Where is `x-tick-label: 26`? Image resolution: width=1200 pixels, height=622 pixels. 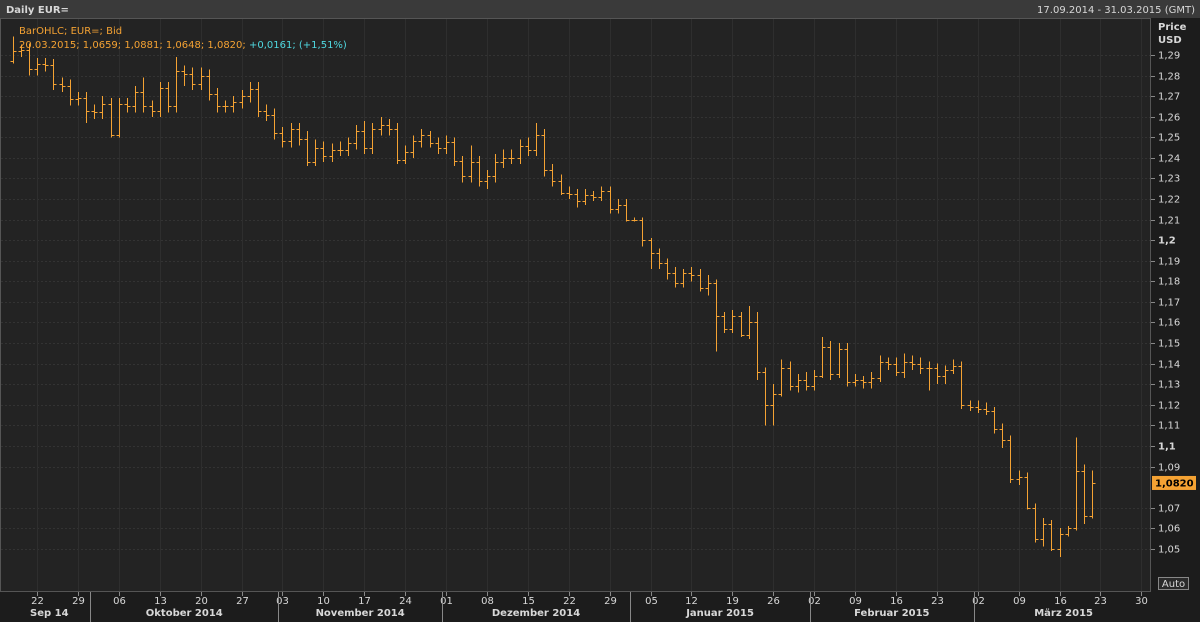
x-tick-label: 26 is located at coordinates (773, 601).